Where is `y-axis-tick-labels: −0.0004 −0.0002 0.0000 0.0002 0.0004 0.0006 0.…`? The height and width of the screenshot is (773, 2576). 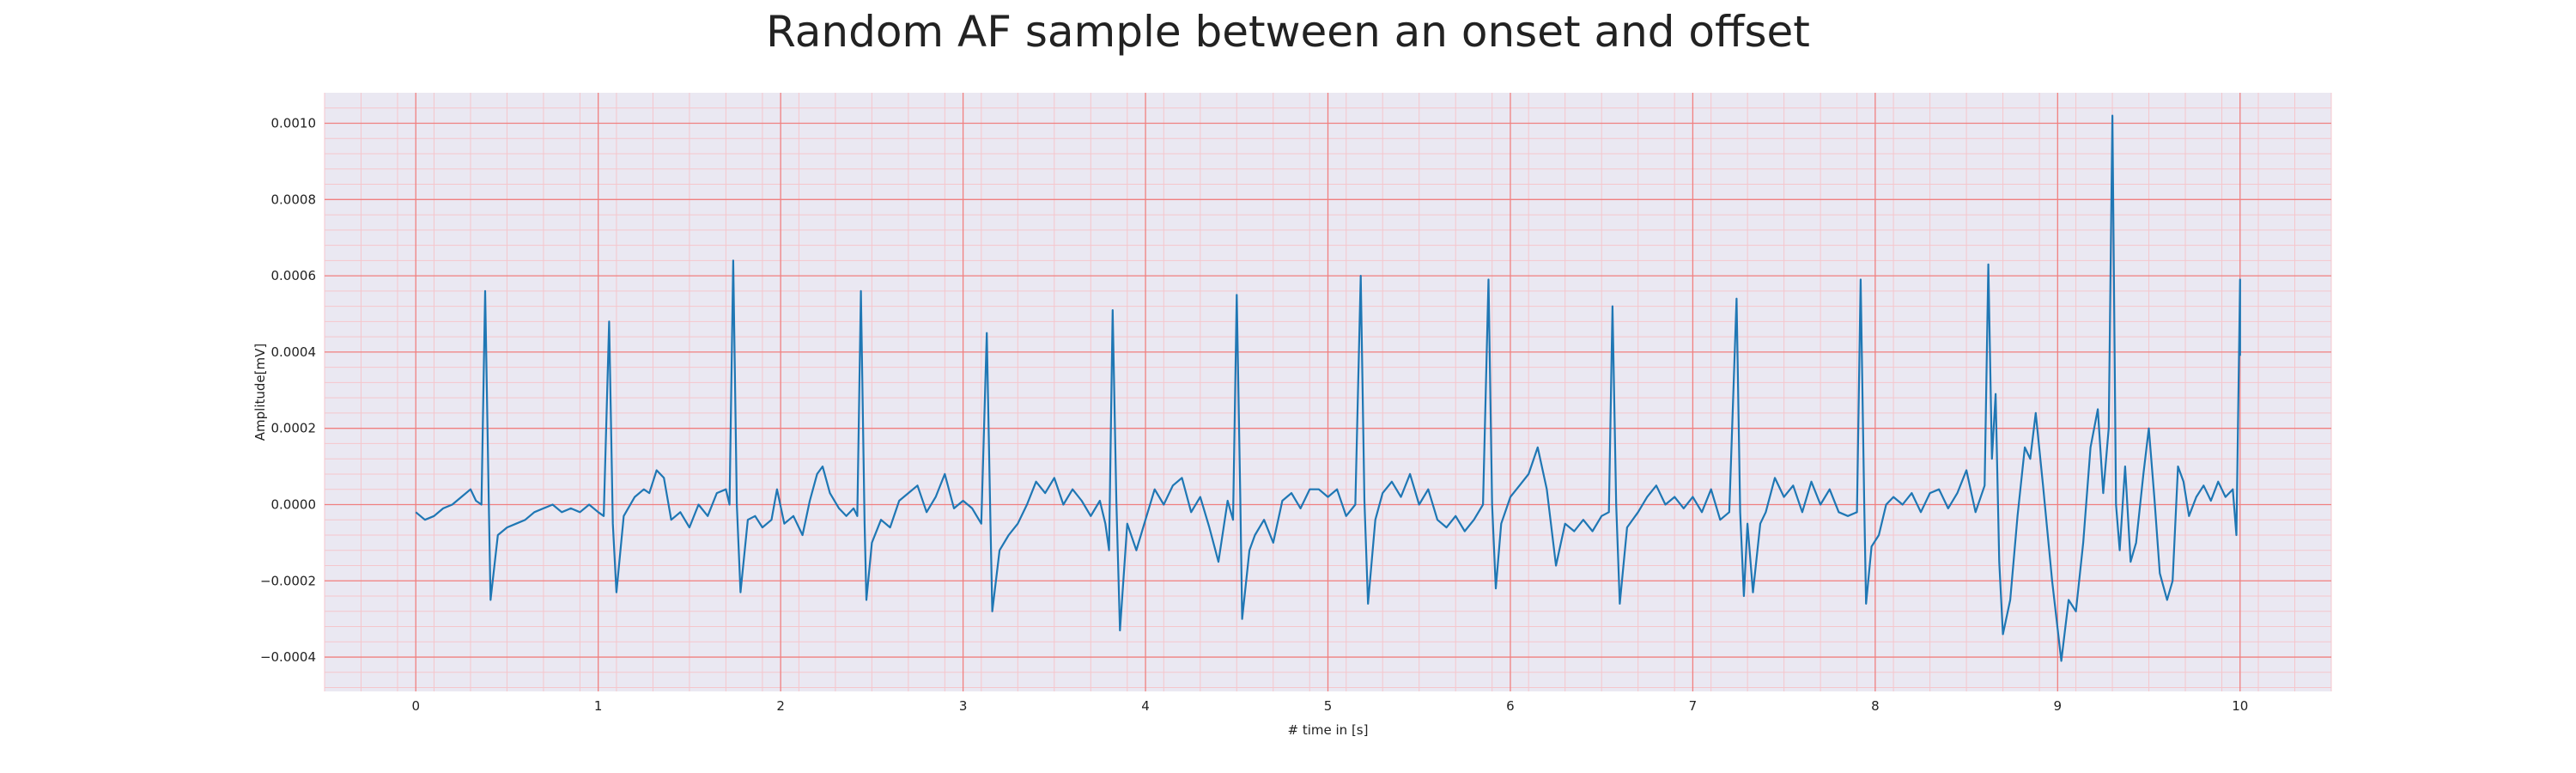 y-axis-tick-labels: −0.0004 −0.0002 0.0000 0.0002 0.0004 0.0006 0.… is located at coordinates (288, 391).